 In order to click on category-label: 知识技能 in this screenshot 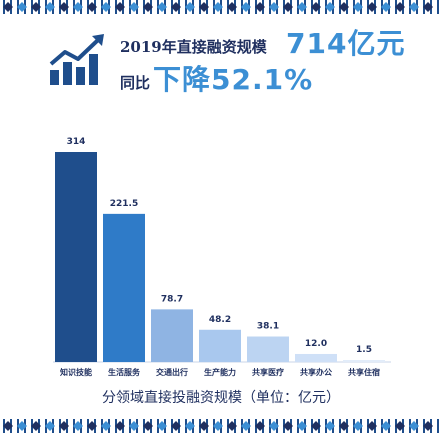, I will do `click(76, 372)`.